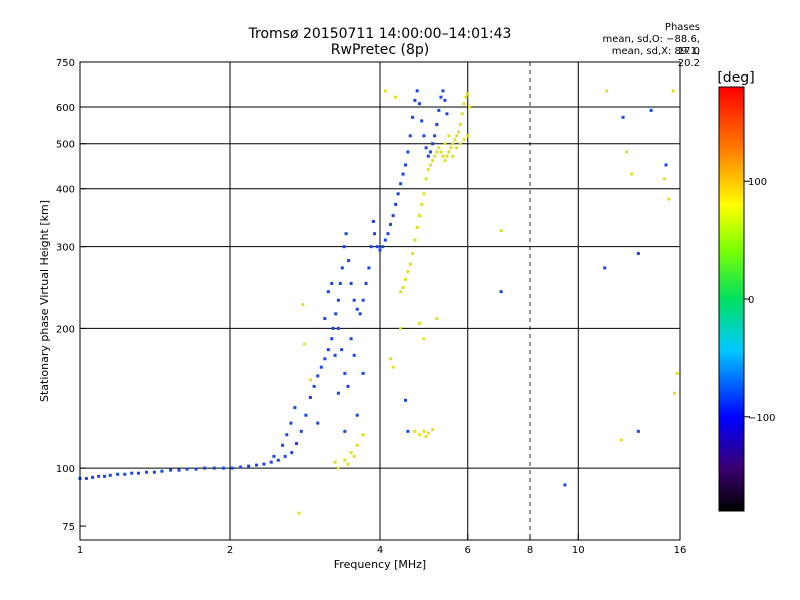 The image size is (800, 600). What do you see at coordinates (65, 469) in the screenshot?
I see `y-tick-label: 100` at bounding box center [65, 469].